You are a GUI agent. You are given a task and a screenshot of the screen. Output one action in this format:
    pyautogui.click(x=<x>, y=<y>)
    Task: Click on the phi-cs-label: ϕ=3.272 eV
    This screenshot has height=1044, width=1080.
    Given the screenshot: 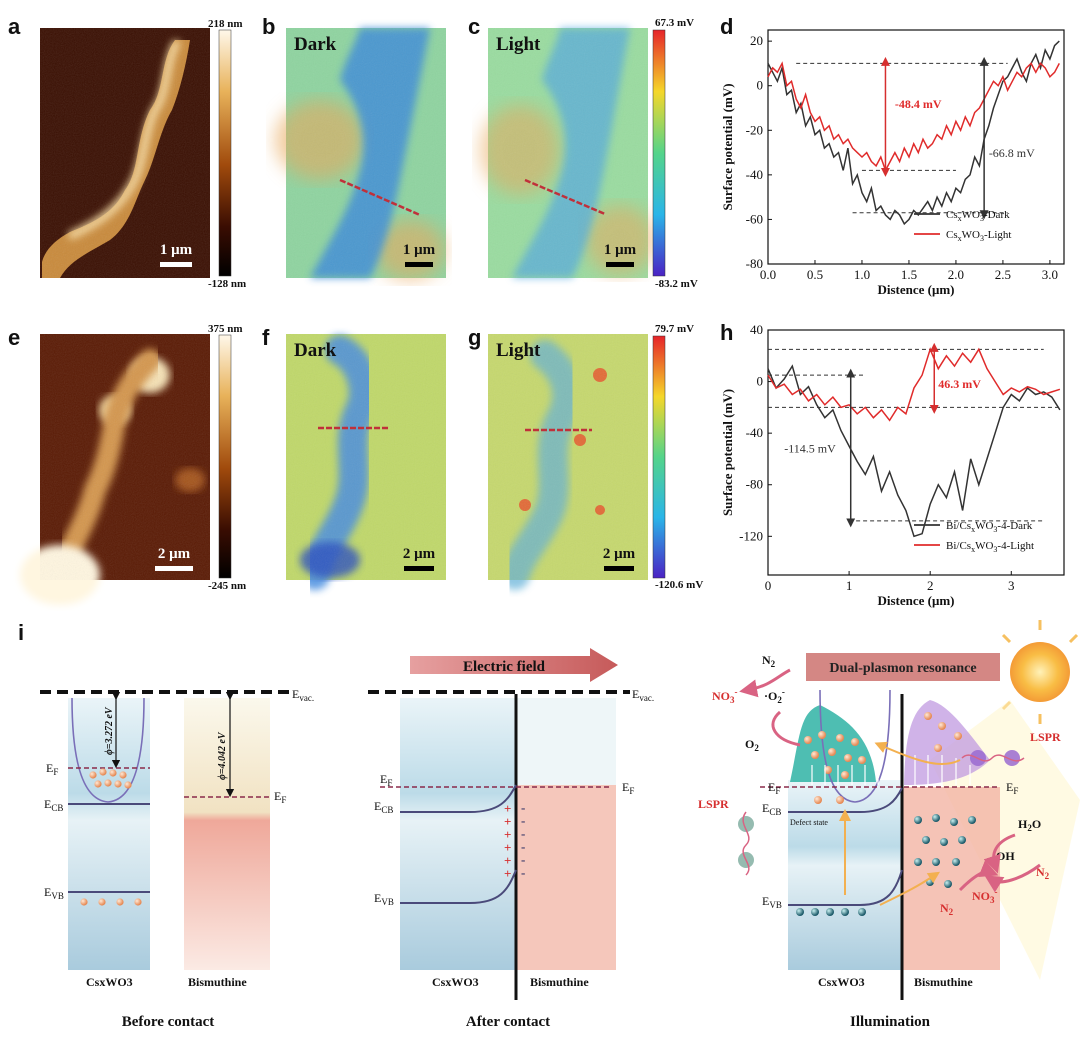 What is the action you would take?
    pyautogui.click(x=109, y=730)
    